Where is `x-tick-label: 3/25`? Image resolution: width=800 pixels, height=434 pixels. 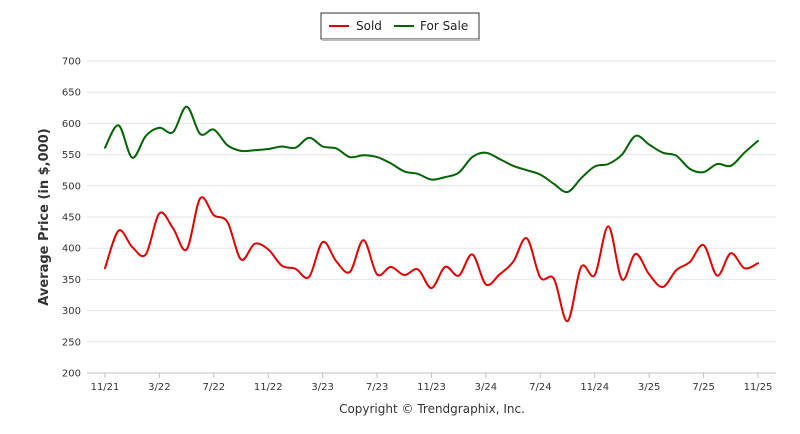
x-tick-label: 3/25 is located at coordinates (649, 387).